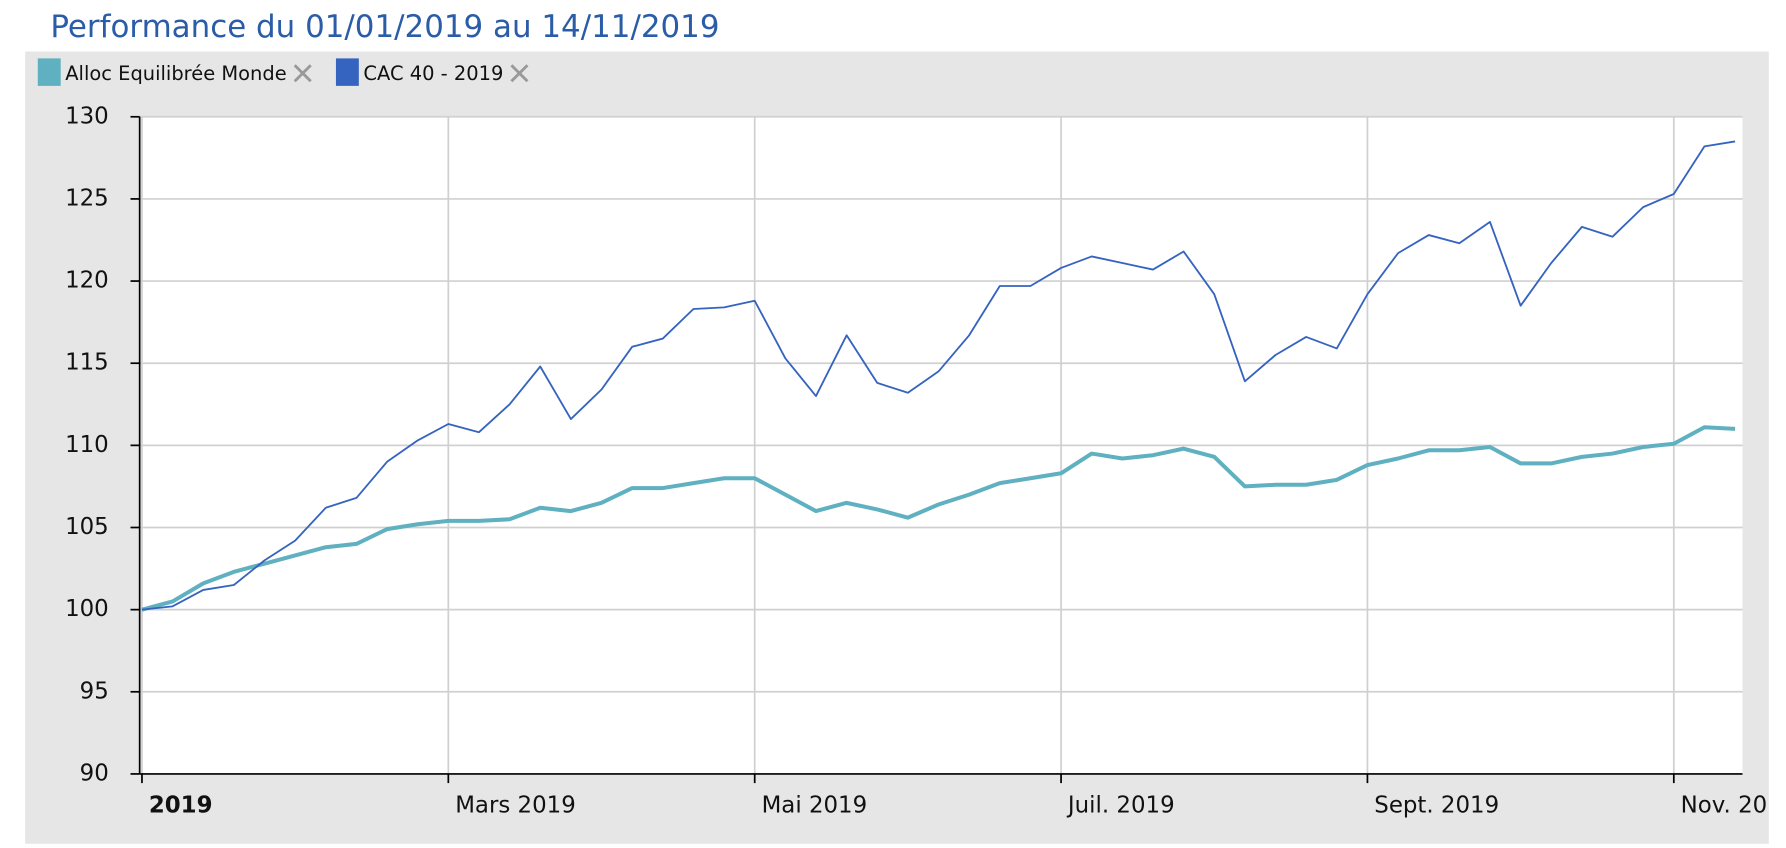 The height and width of the screenshot is (848, 1786). I want to click on legend: Alloc Equilibrée Monde CAC 40 - 2019, so click(283, 72).